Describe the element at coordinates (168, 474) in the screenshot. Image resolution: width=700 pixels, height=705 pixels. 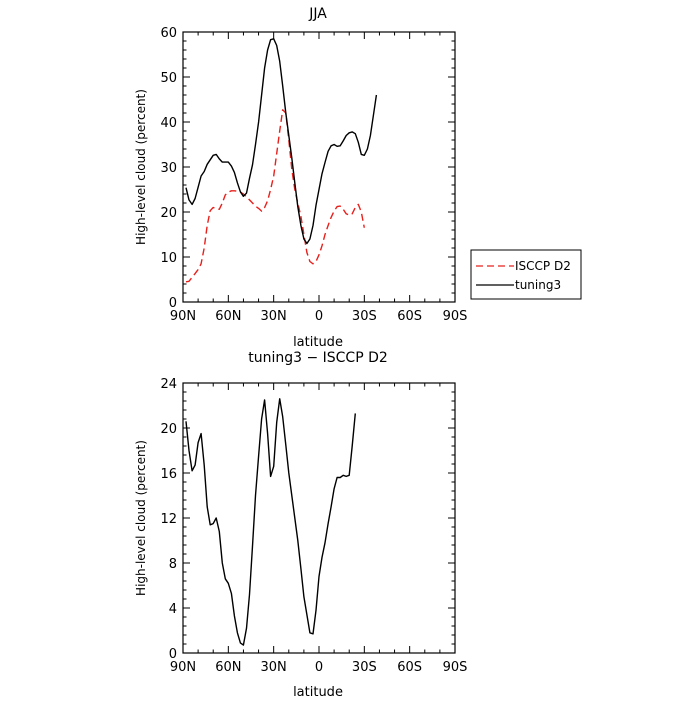
I see `y-tick-label: 16` at that location.